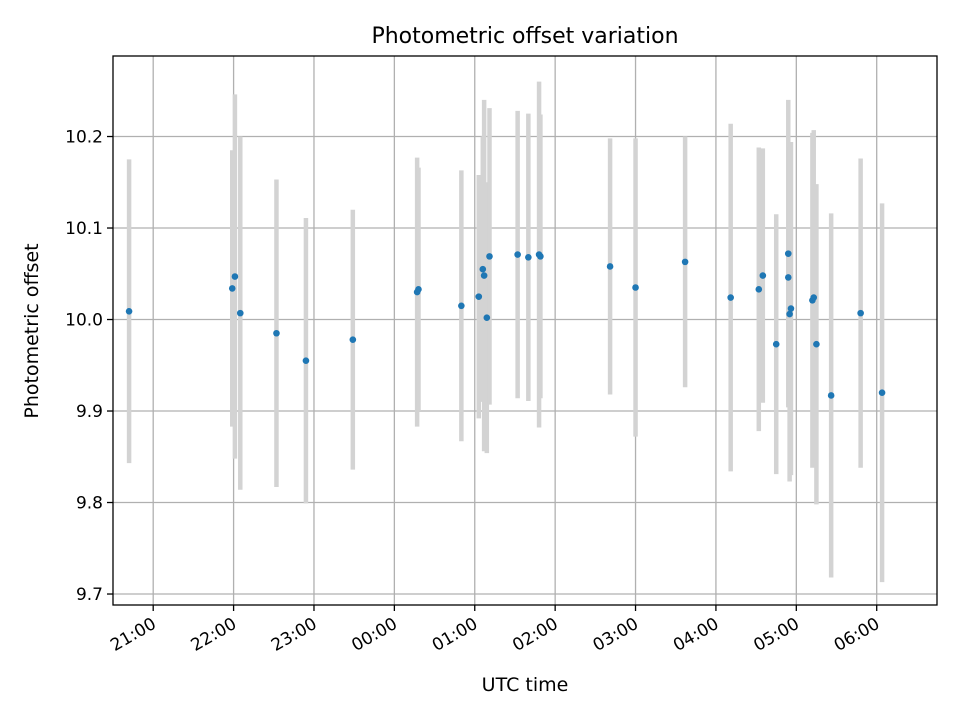 Image resolution: width=960 pixels, height=720 pixels. Describe the element at coordinates (89, 504) in the screenshot. I see `y-tick-label: 9.8` at that location.